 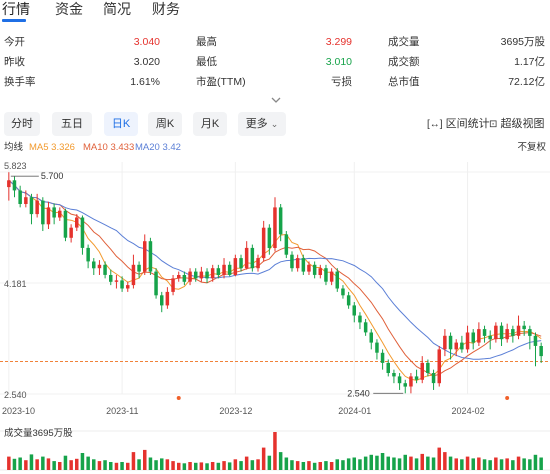 I want to click on event-dot, so click(x=178, y=398).